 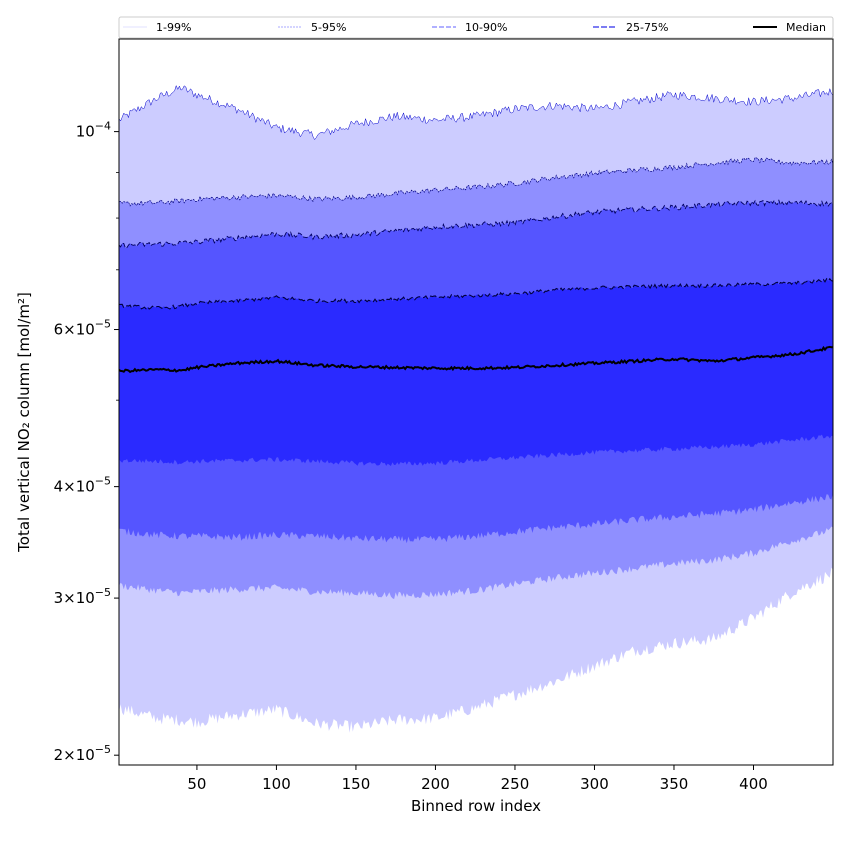 What do you see at coordinates (196, 784) in the screenshot?
I see `x-tick-label: 50` at bounding box center [196, 784].